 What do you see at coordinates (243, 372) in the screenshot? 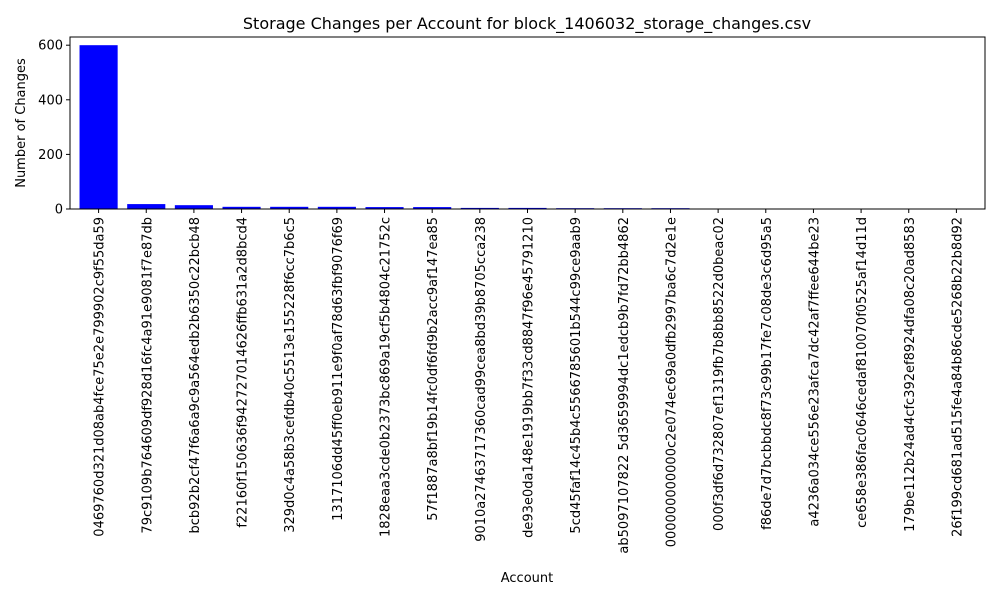
I see `x-tick-label: f22160f150636f942727014626ffb631a2d8bcd4` at bounding box center [243, 372].